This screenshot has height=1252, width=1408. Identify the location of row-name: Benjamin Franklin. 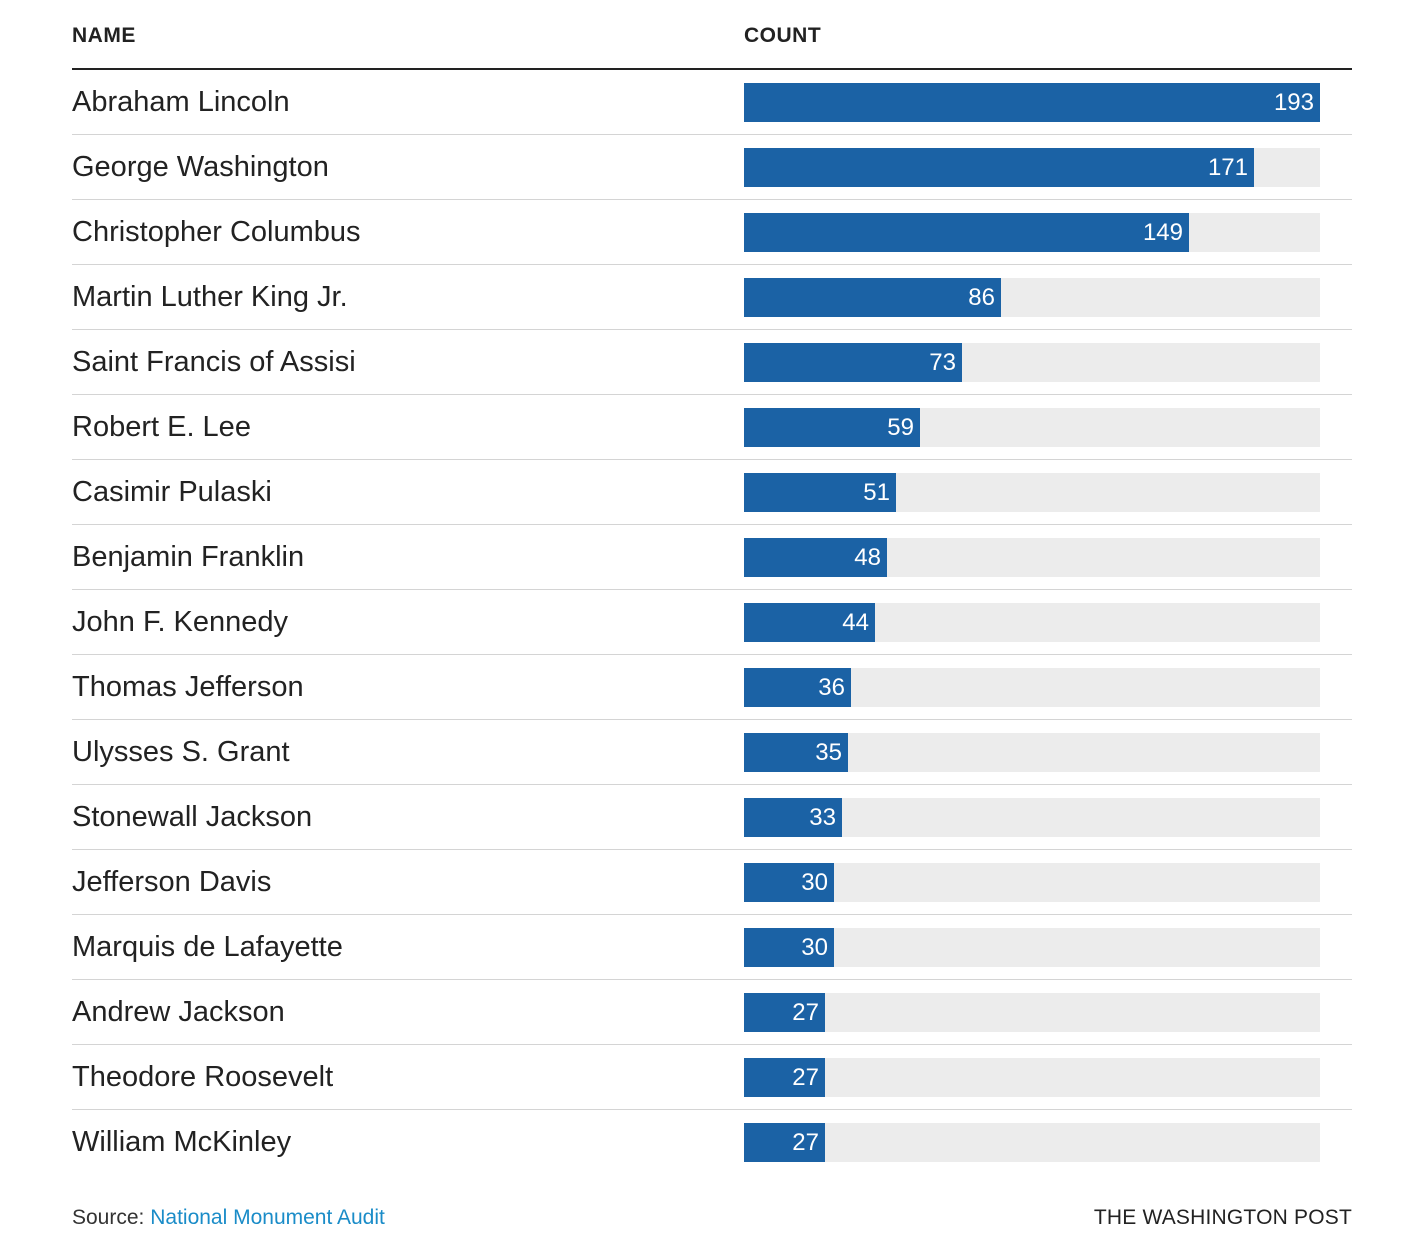
(188, 557).